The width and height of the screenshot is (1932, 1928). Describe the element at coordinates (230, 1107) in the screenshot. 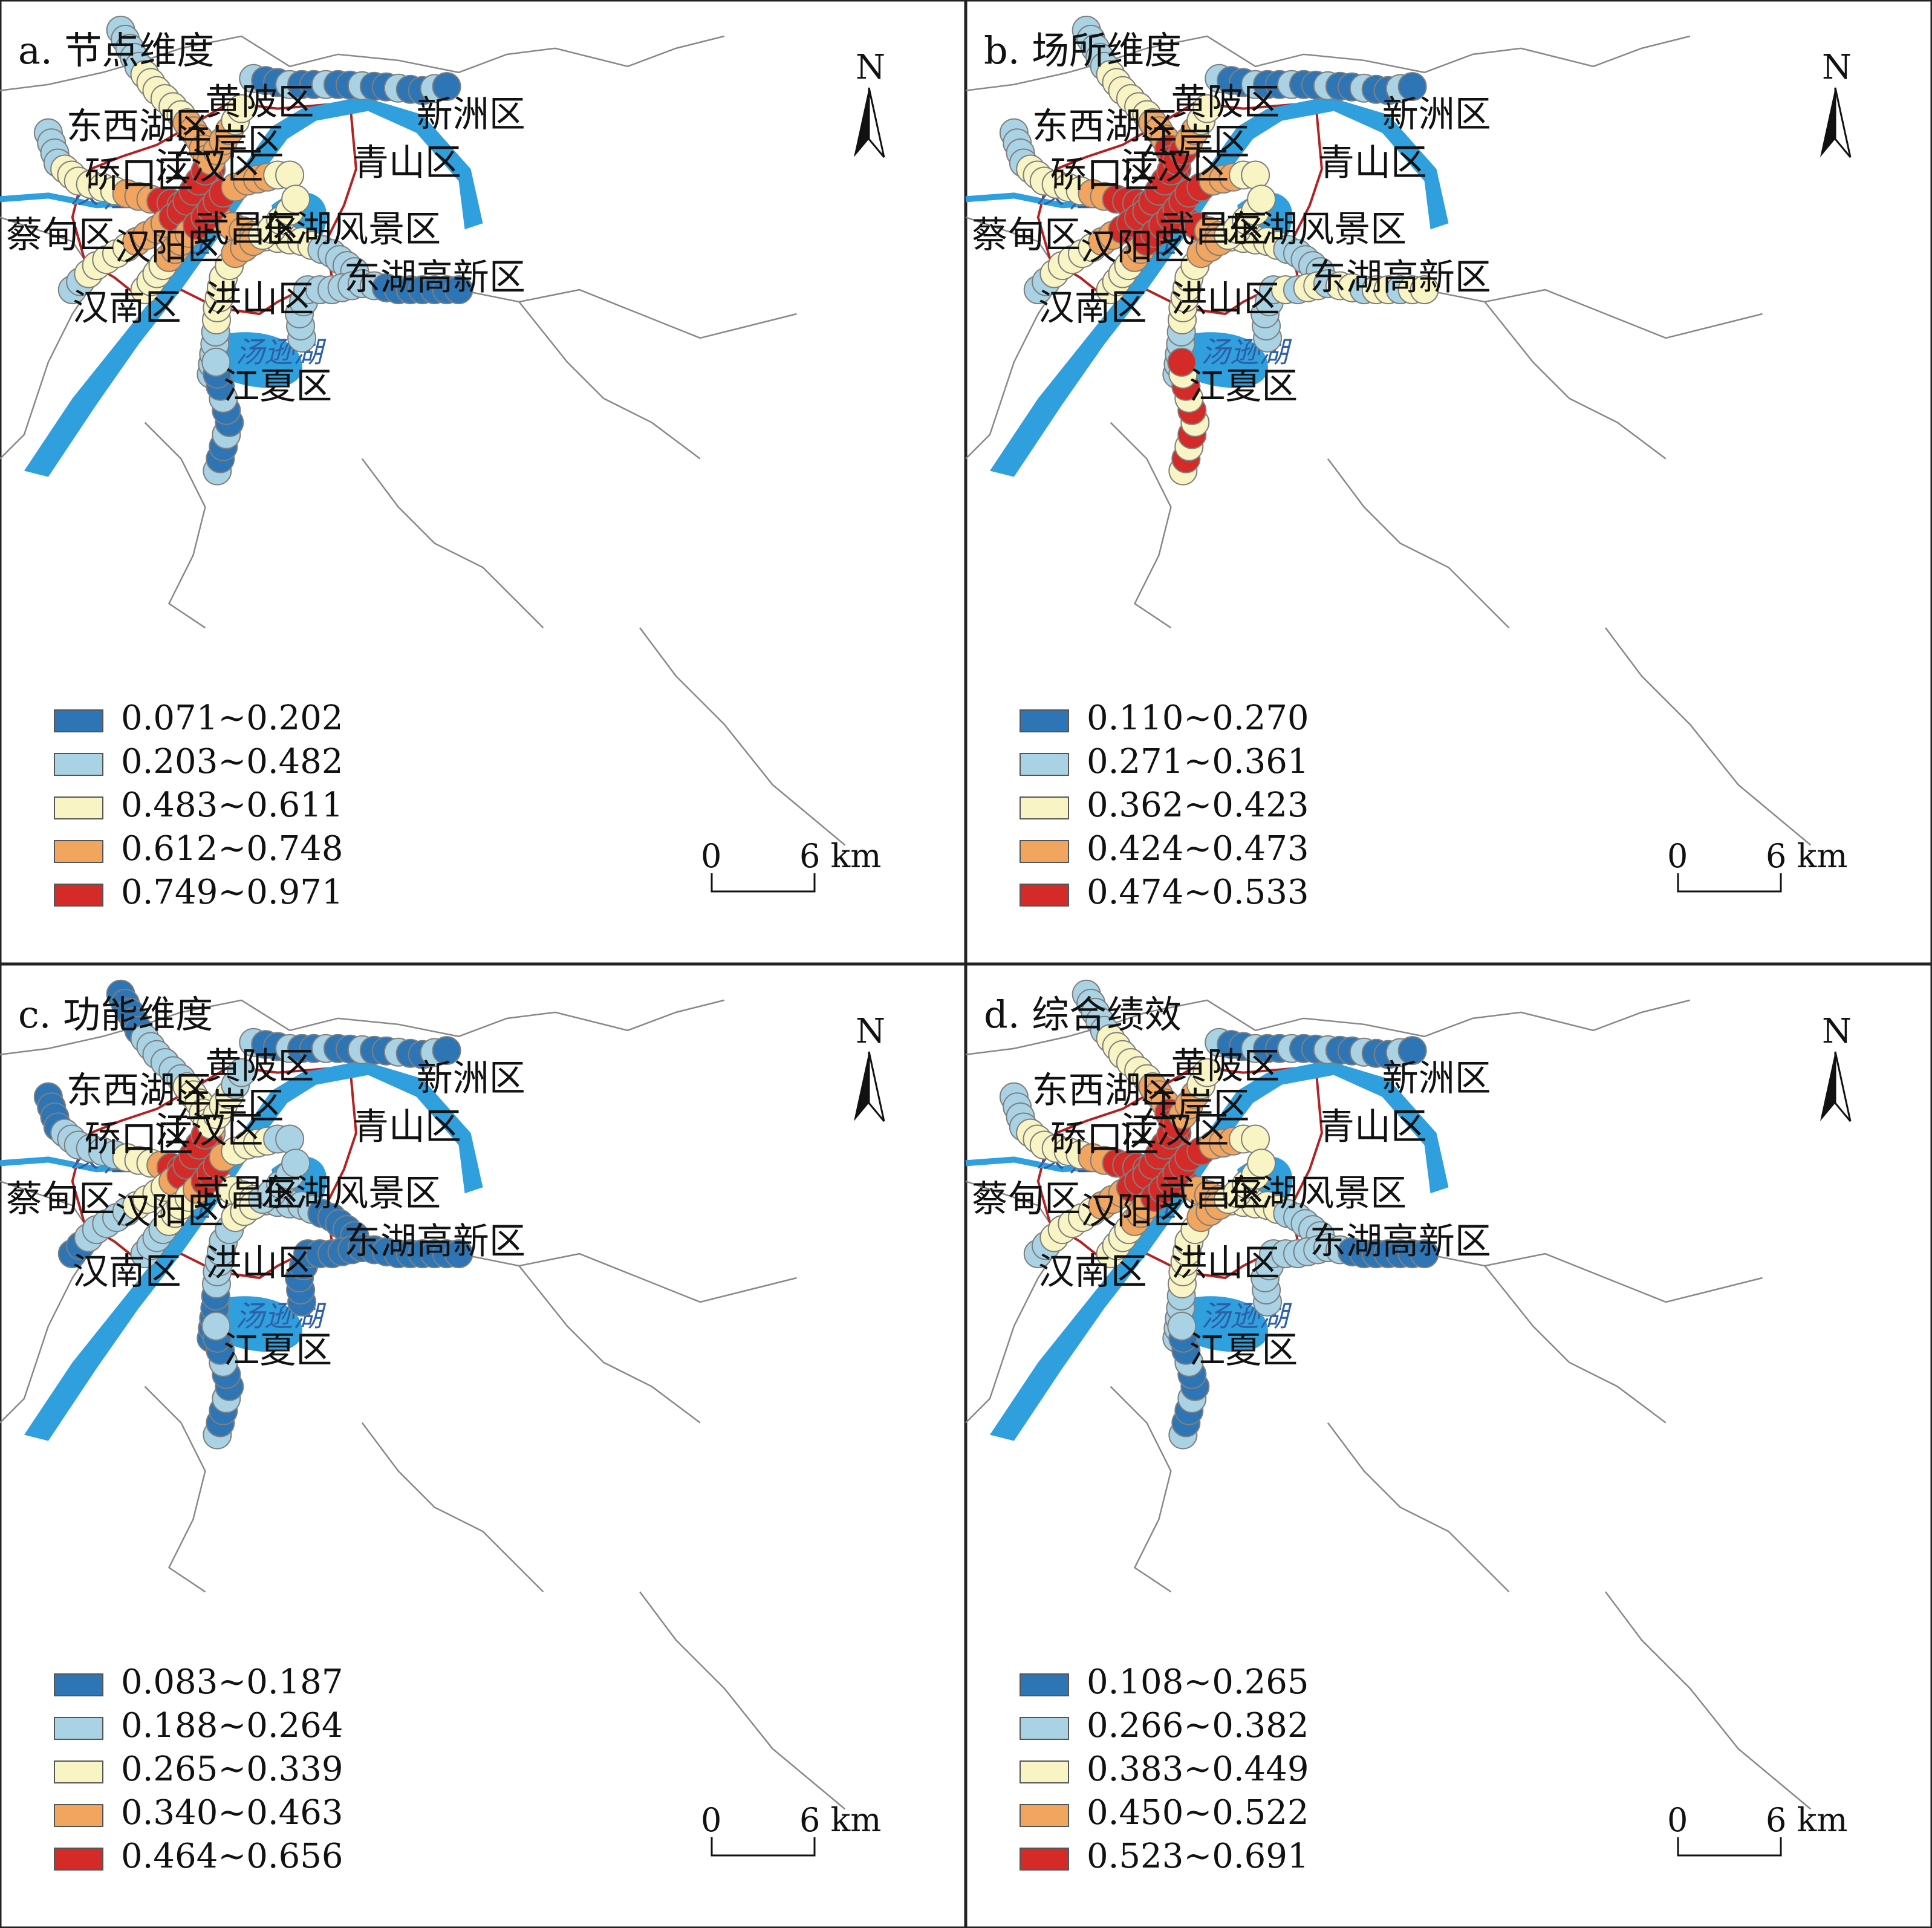

I see `district-label: 江岸区` at that location.